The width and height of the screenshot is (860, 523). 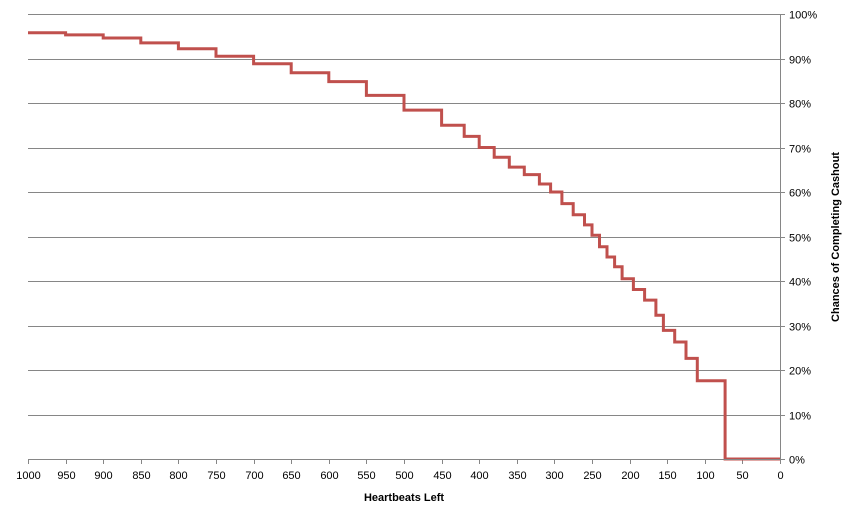 I want to click on x-tick-label: 450, so click(x=442, y=476).